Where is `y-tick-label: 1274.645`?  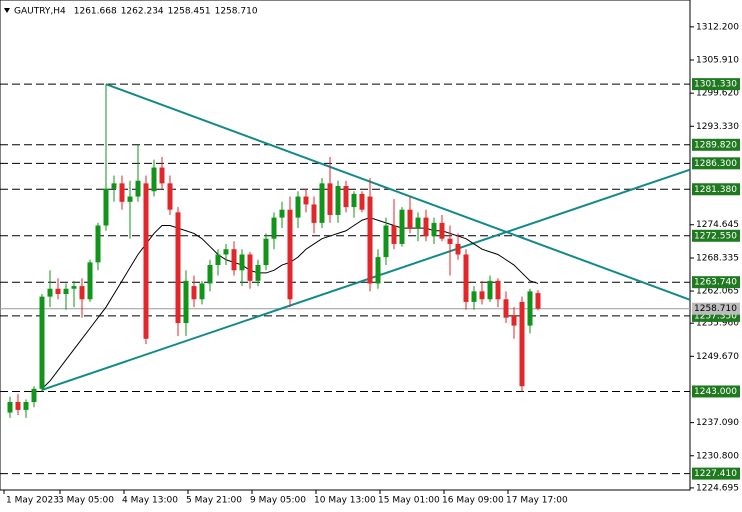
y-tick-label: 1274.645 is located at coordinates (717, 225).